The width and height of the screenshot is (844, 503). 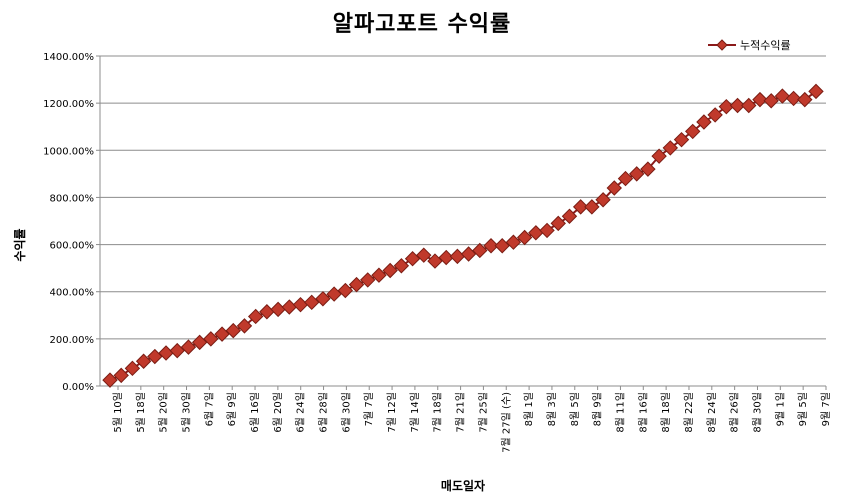 What do you see at coordinates (826, 409) in the screenshot?
I see `x-tick-label: 9월 7일` at bounding box center [826, 409].